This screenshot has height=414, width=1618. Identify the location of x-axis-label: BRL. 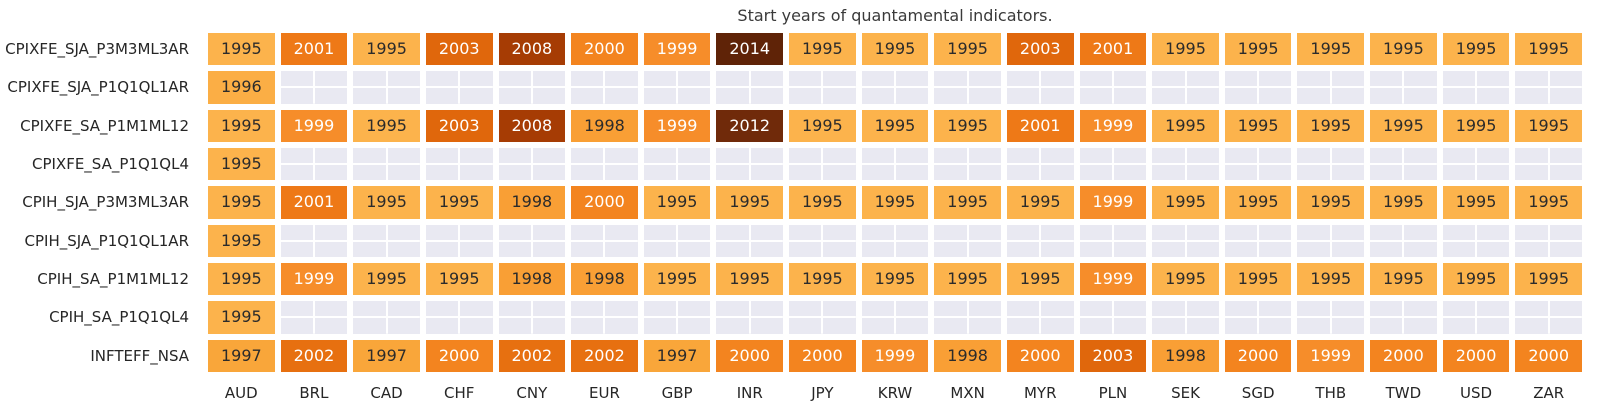
(314, 393).